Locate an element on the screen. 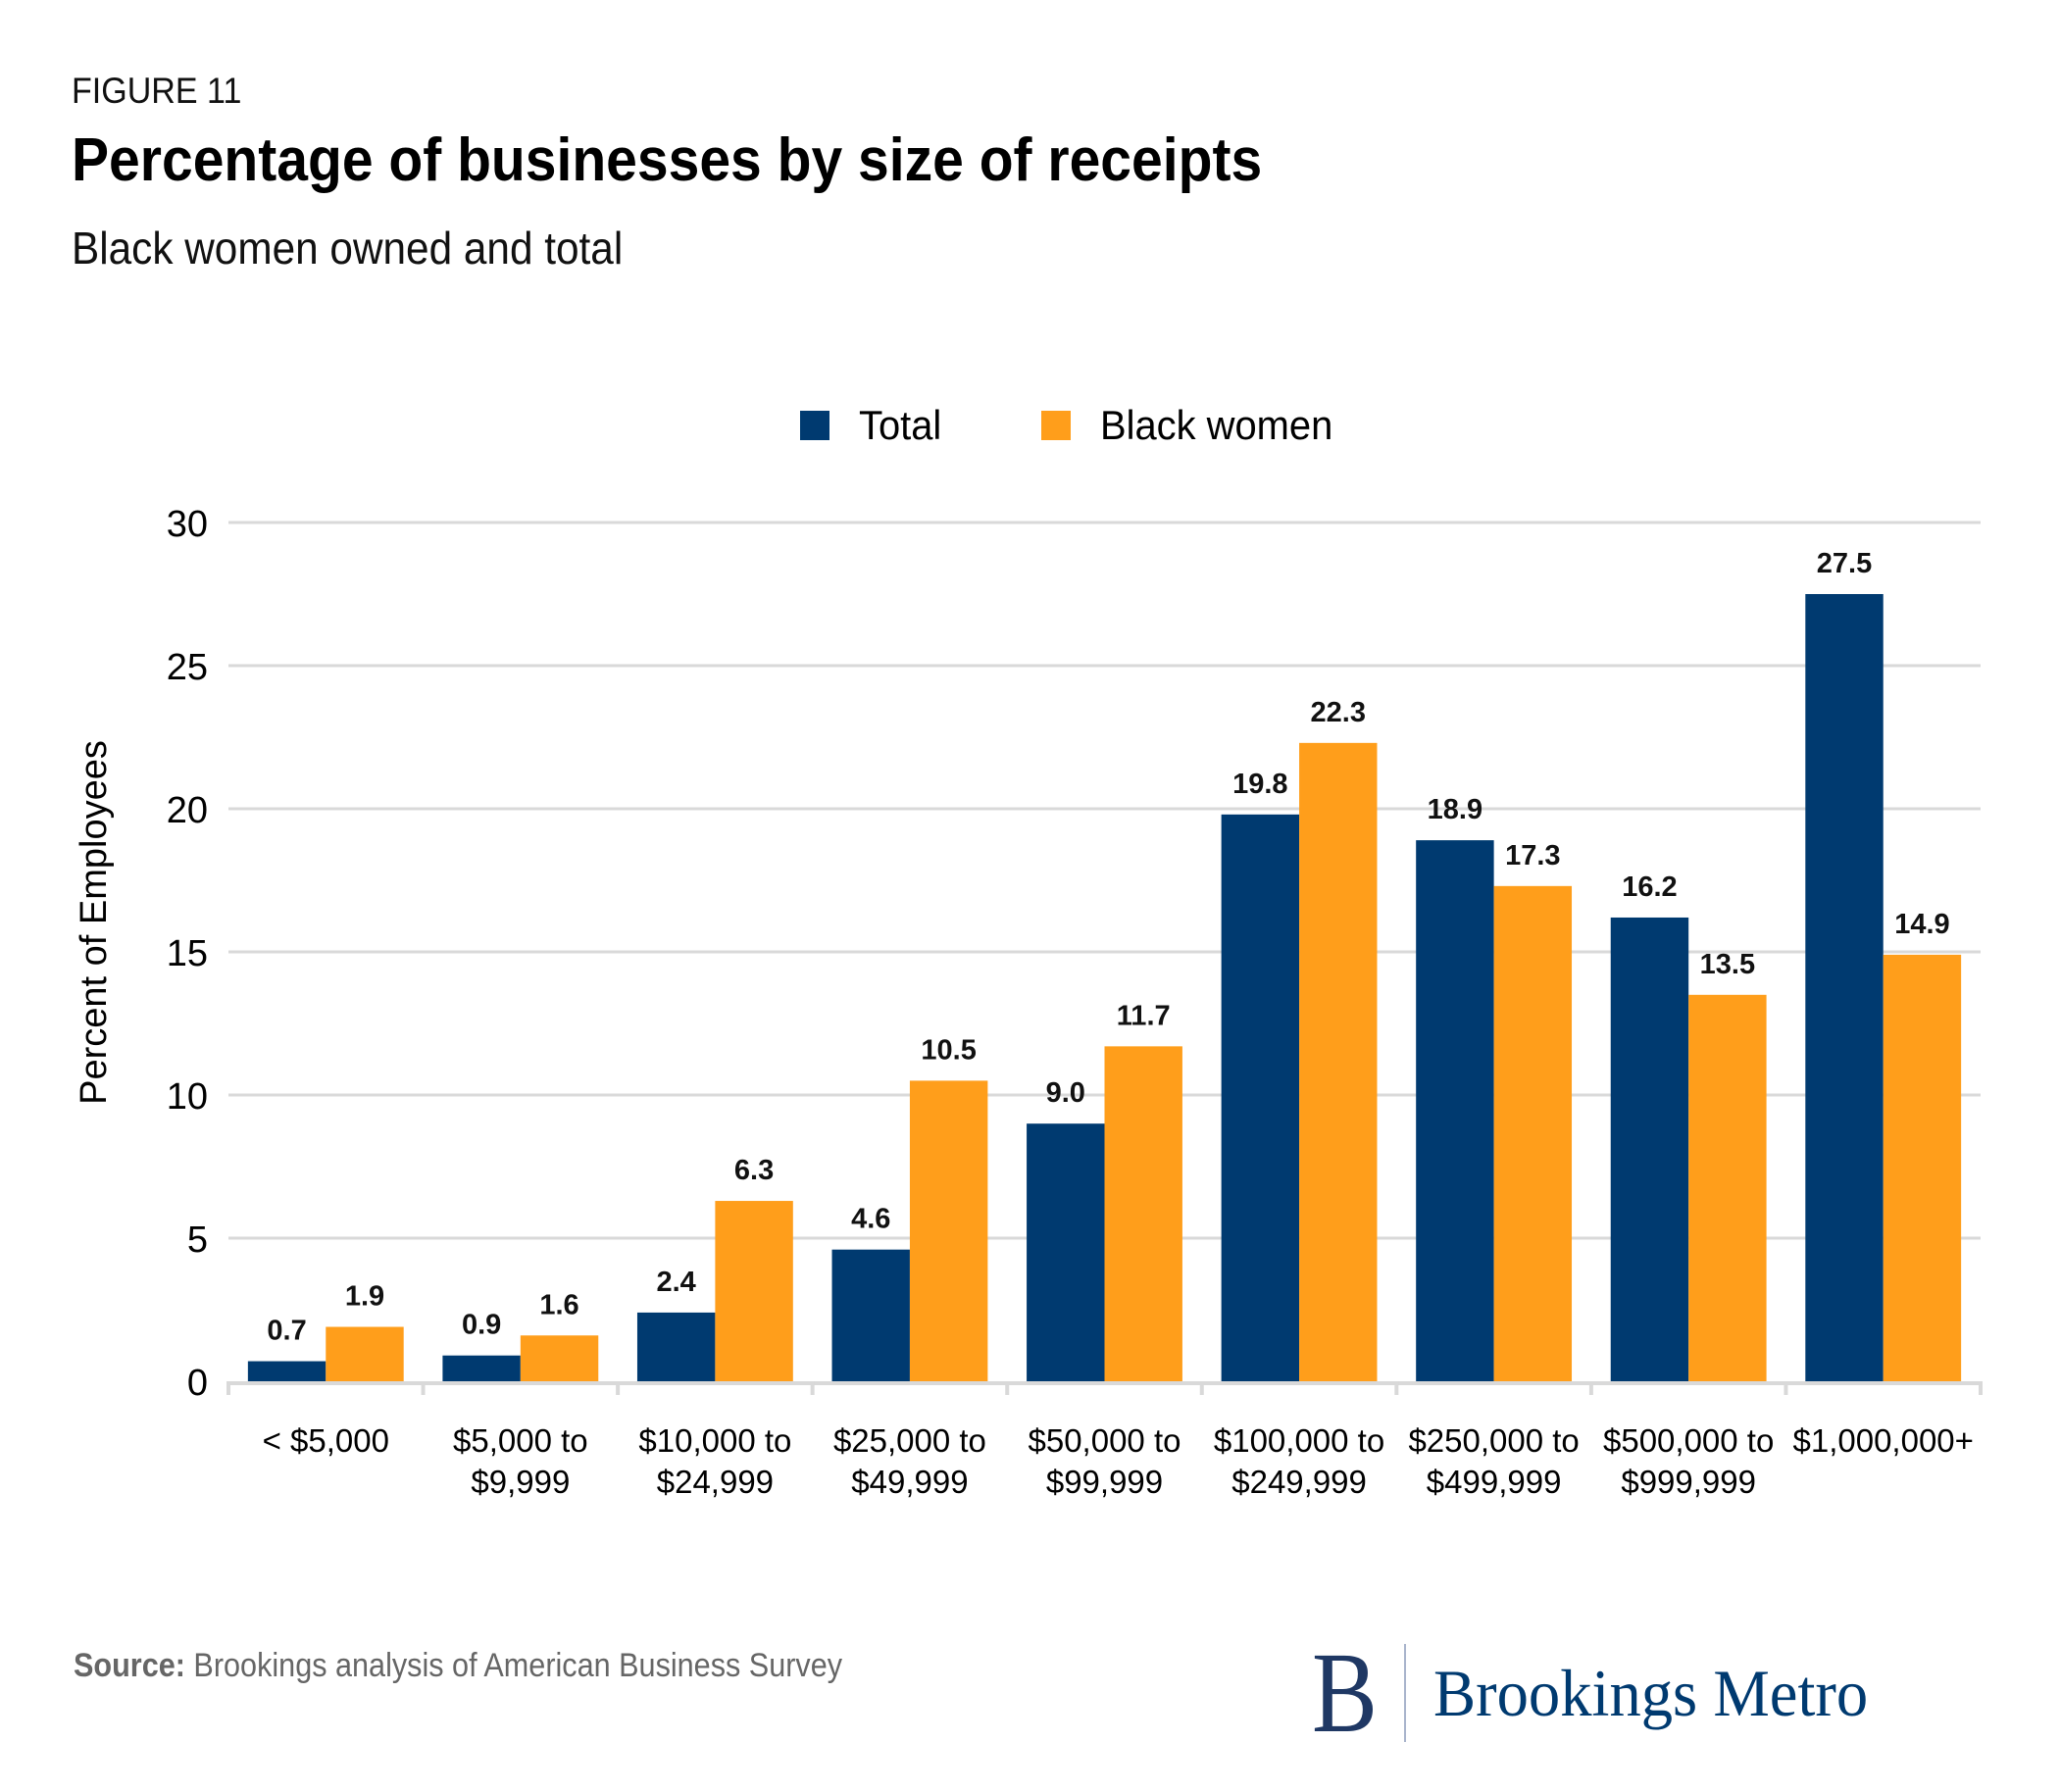  y-tick-label: 30 is located at coordinates (187, 524).